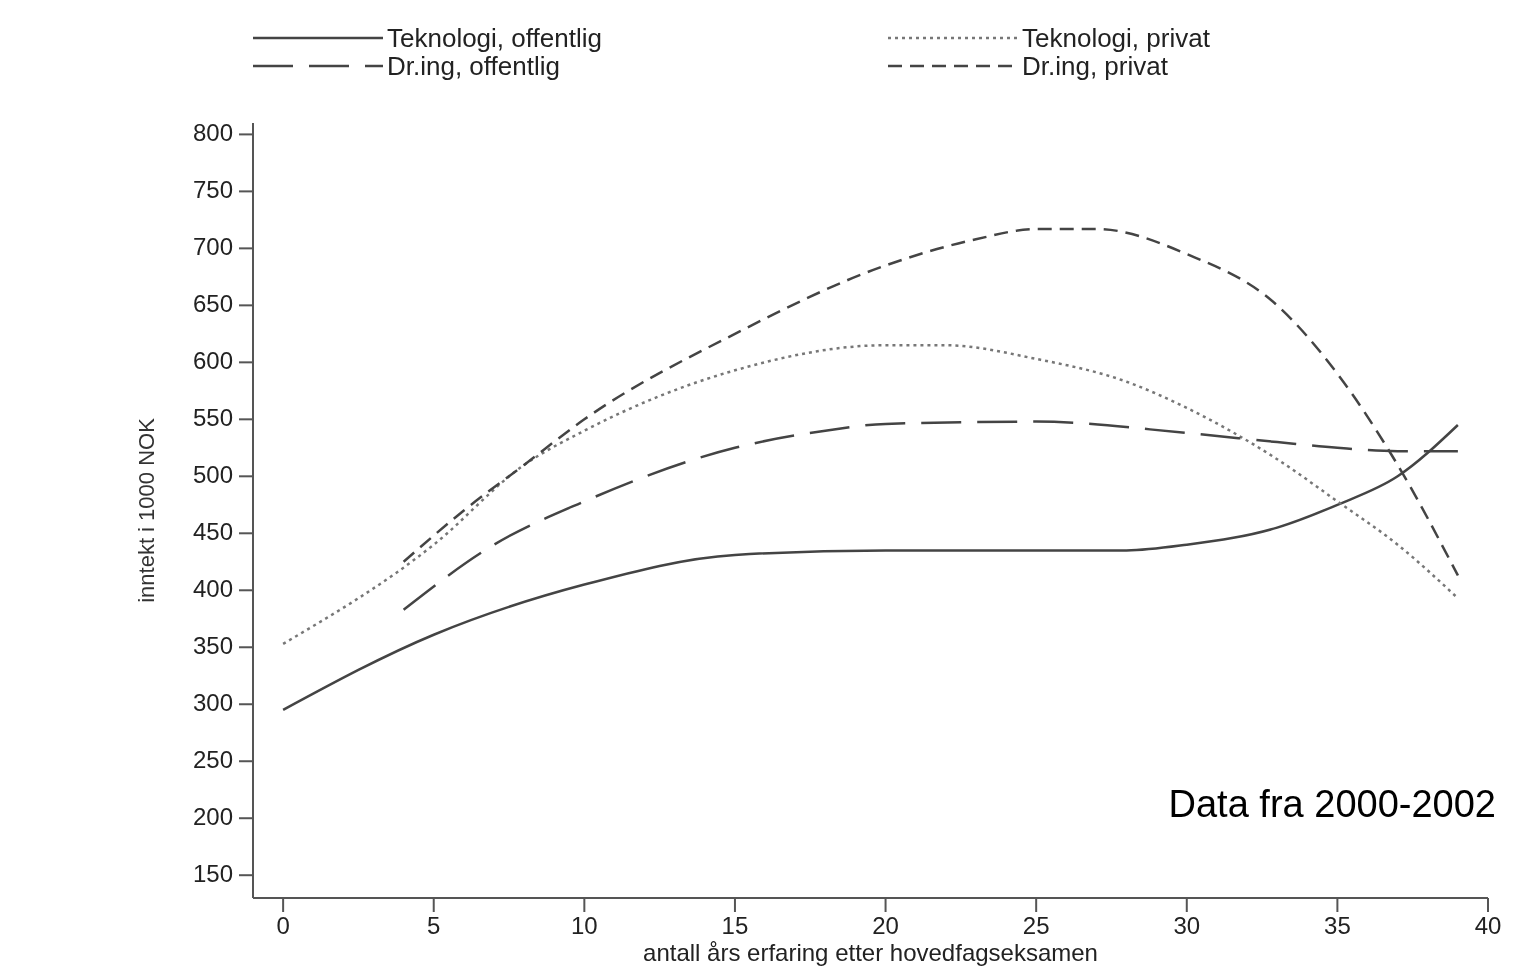  Describe the element at coordinates (212, 588) in the screenshot. I see `y-tick-label: 400` at that location.